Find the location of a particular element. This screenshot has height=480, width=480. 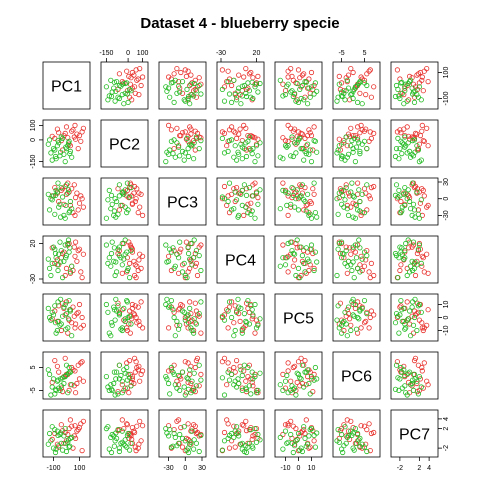

axis-tick-label-pc1: 100 is located at coordinates (446, 73).